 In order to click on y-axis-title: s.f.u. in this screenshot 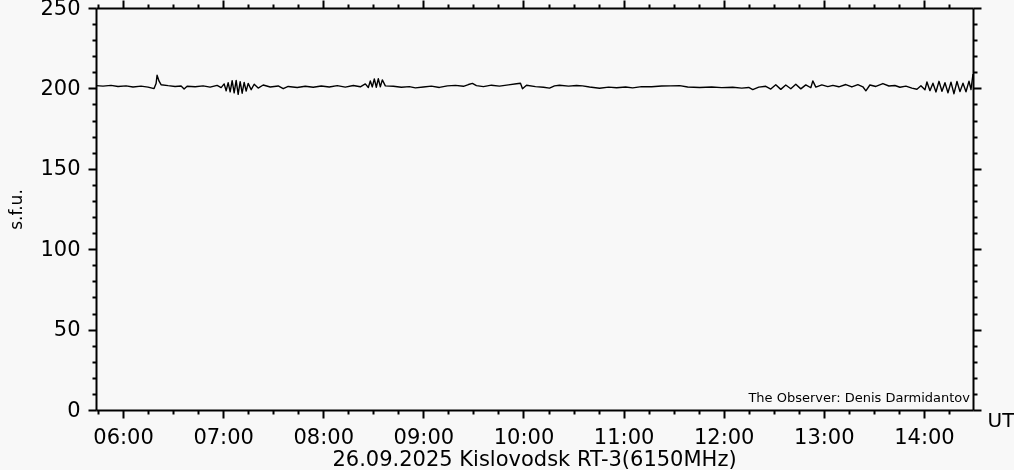, I will do `click(15, 209)`.